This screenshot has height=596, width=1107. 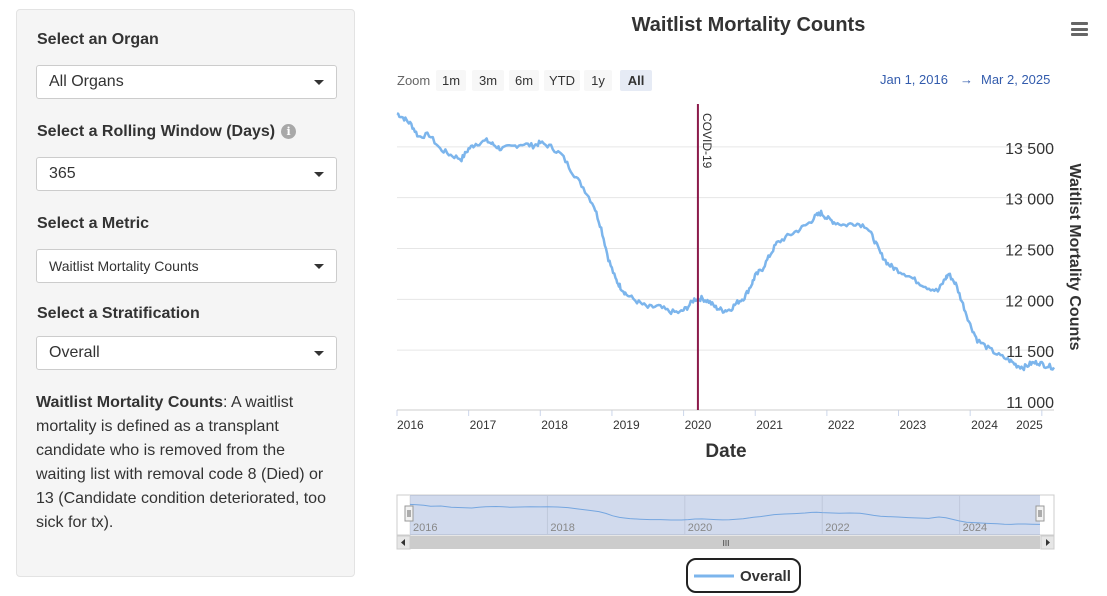 What do you see at coordinates (124, 266) in the screenshot?
I see `metric-select-value: Waitlist Mortality Counts` at bounding box center [124, 266].